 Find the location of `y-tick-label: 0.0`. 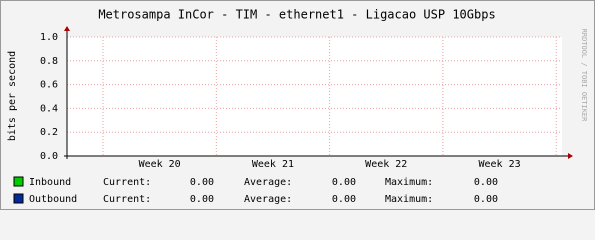

y-tick-label: 0.0 is located at coordinates (49, 156).